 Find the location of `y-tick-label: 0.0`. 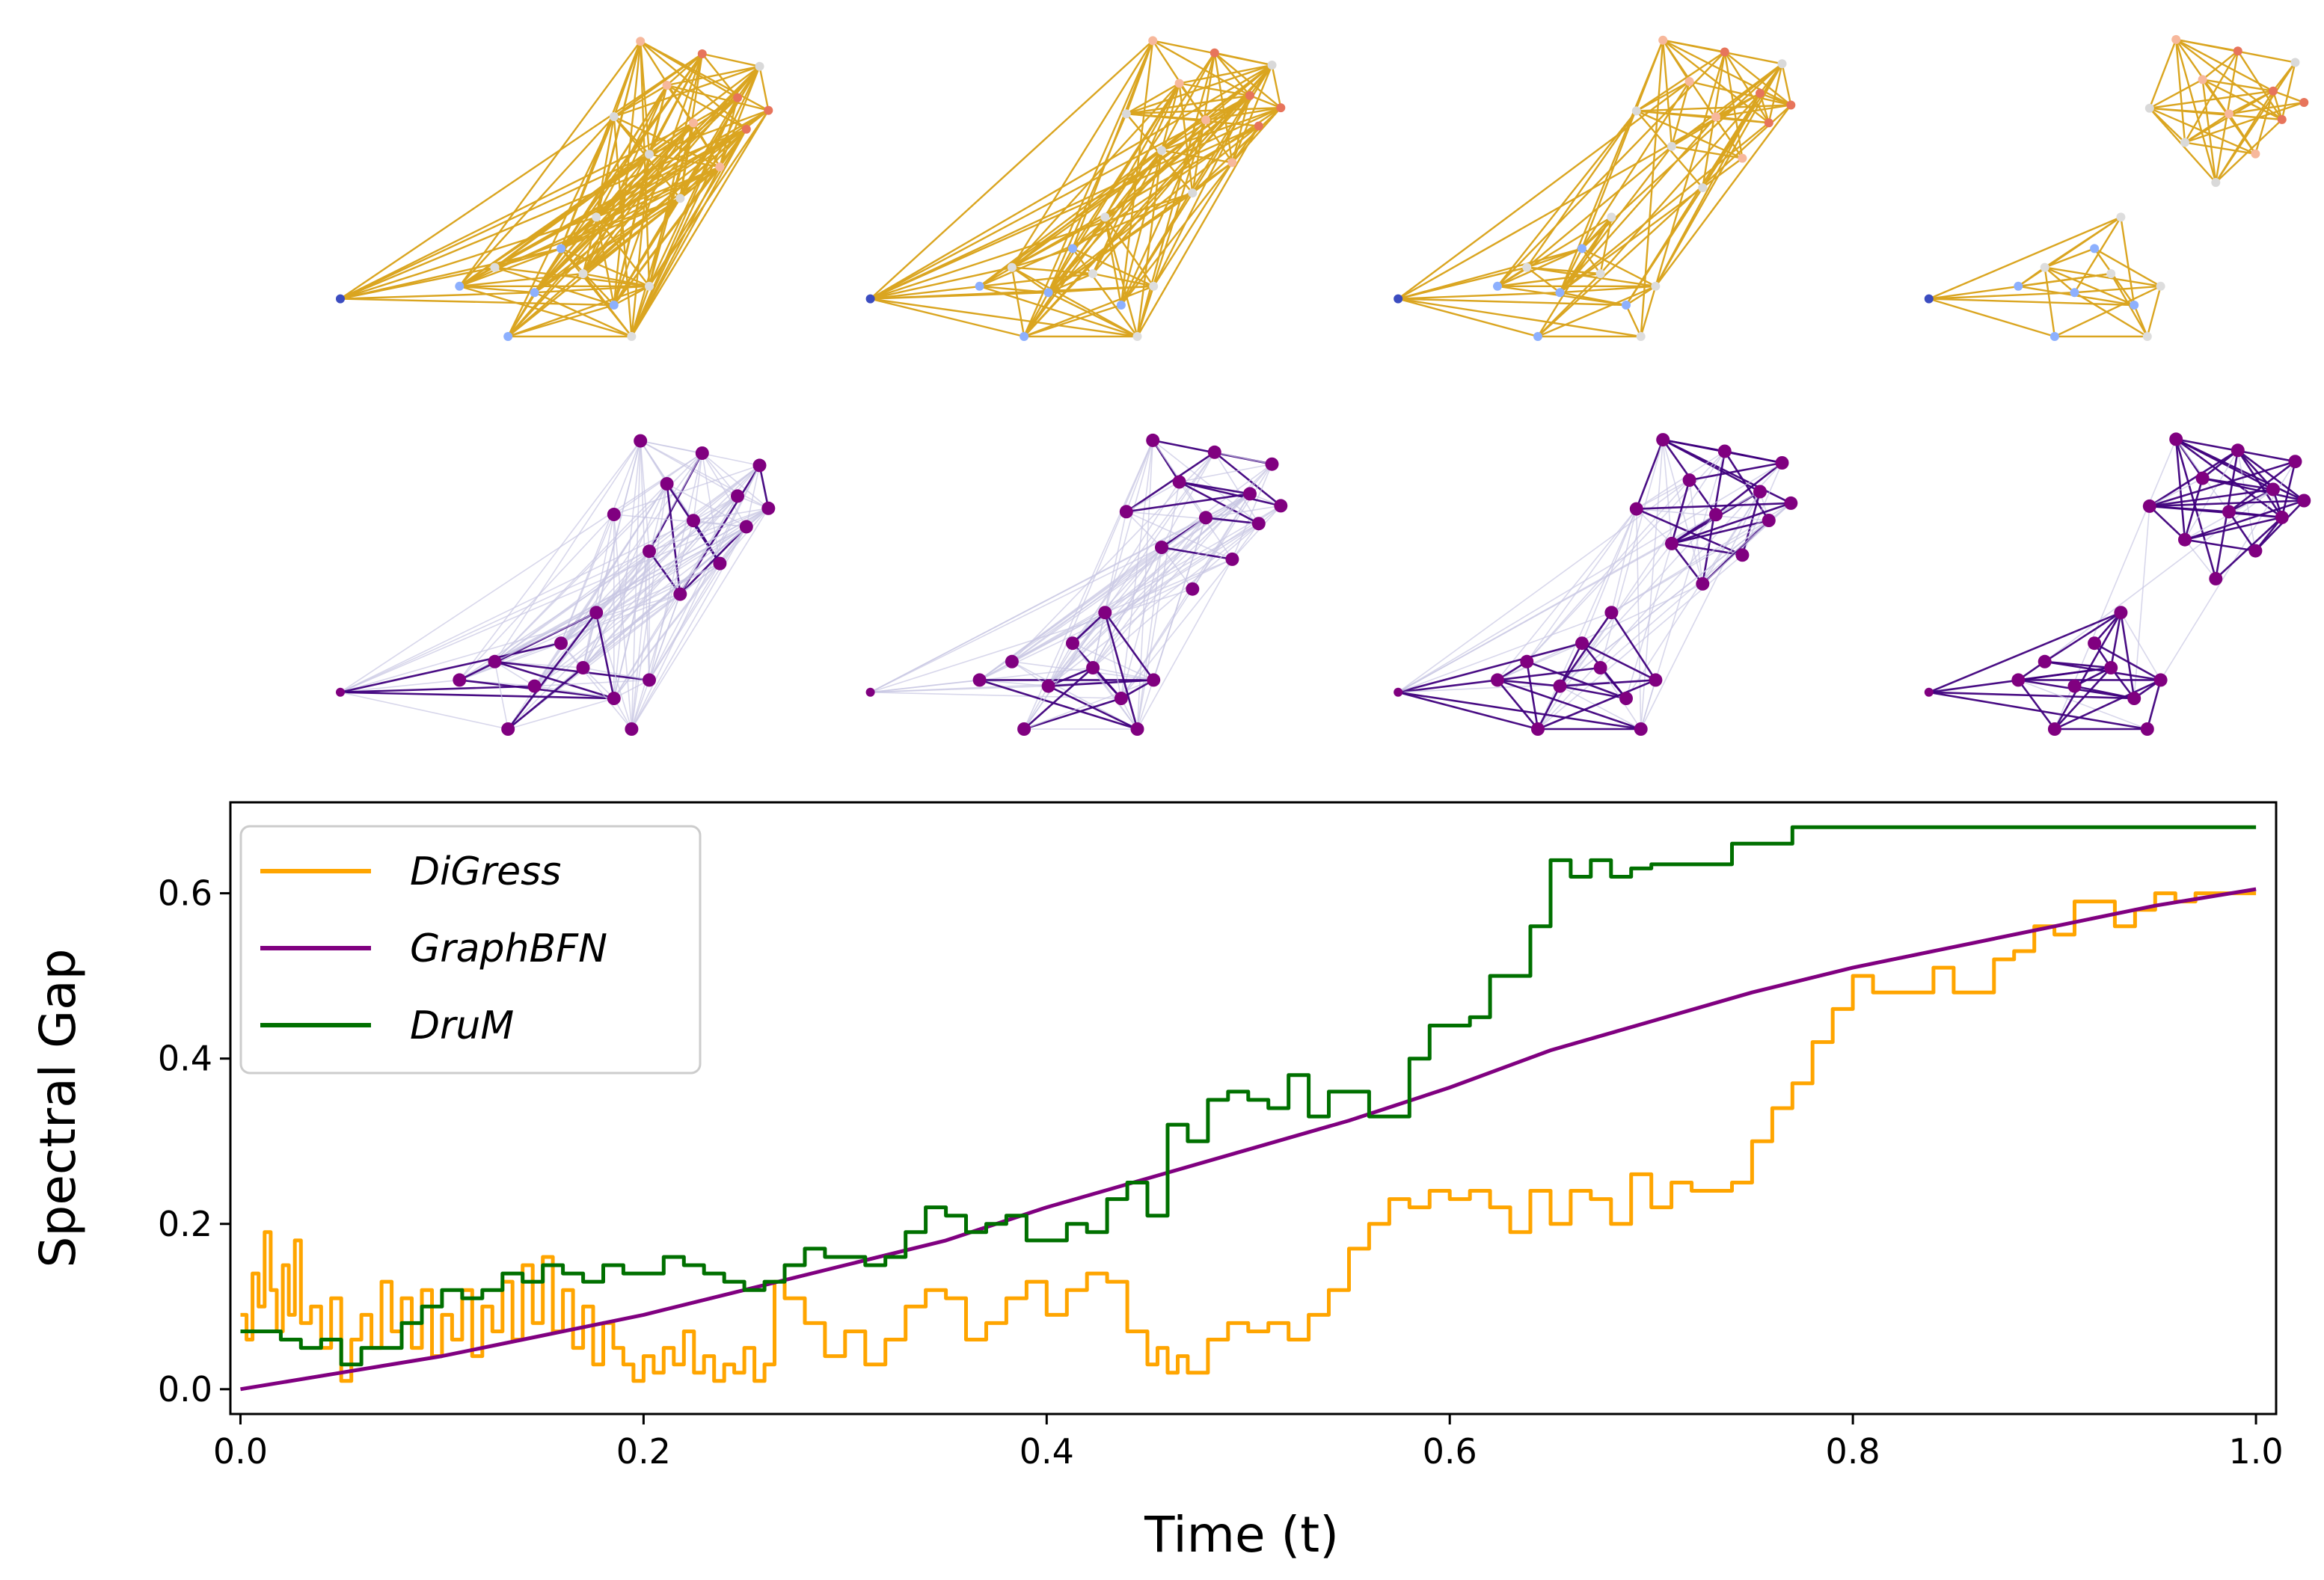

y-tick-label: 0.0 is located at coordinates (185, 1389).